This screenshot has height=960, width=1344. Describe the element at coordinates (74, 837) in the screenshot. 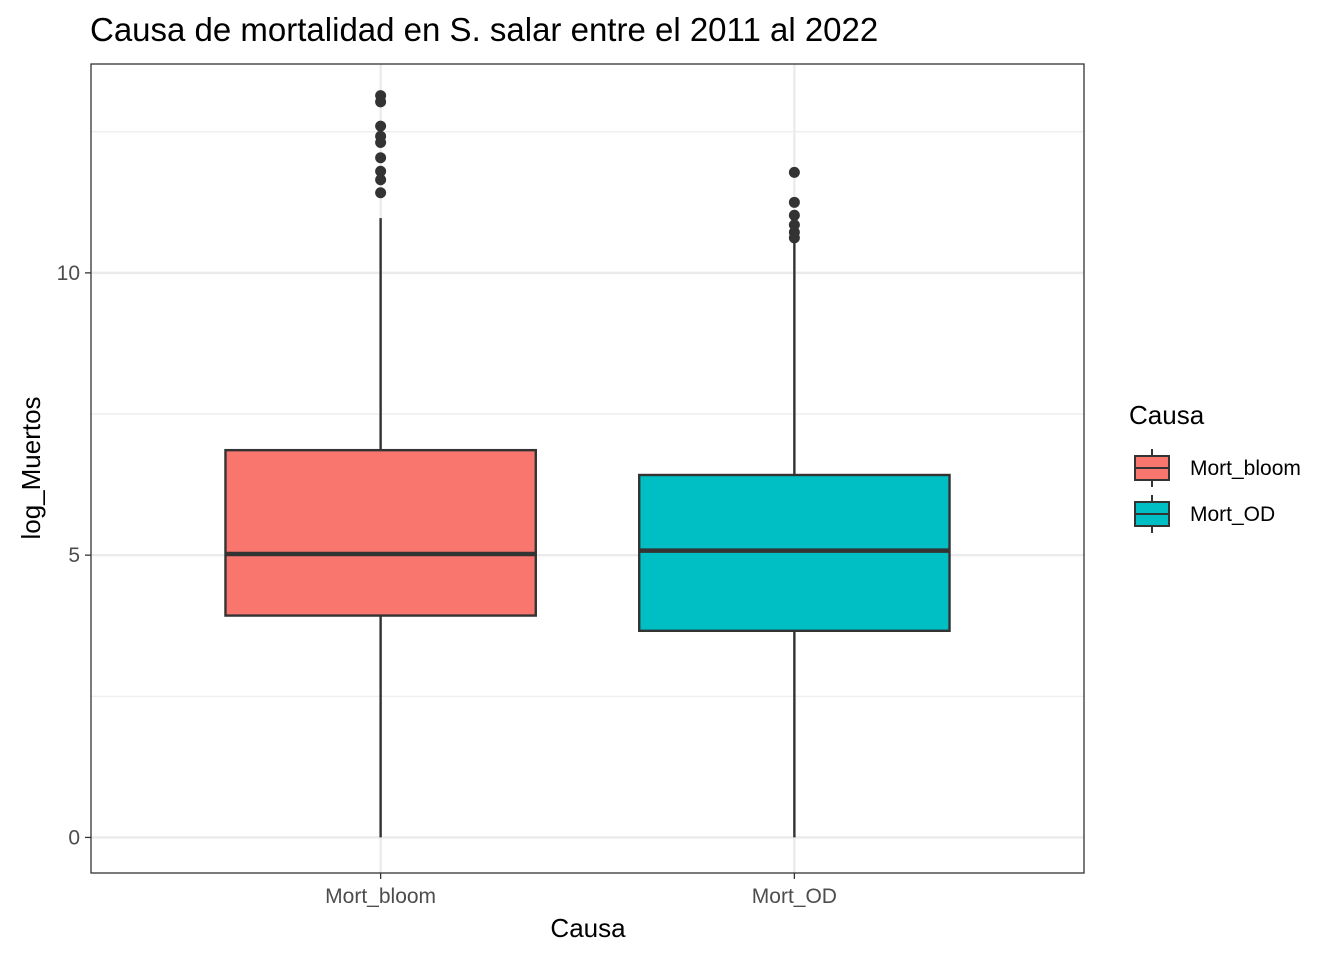

I see `y-tick-label: 0` at that location.